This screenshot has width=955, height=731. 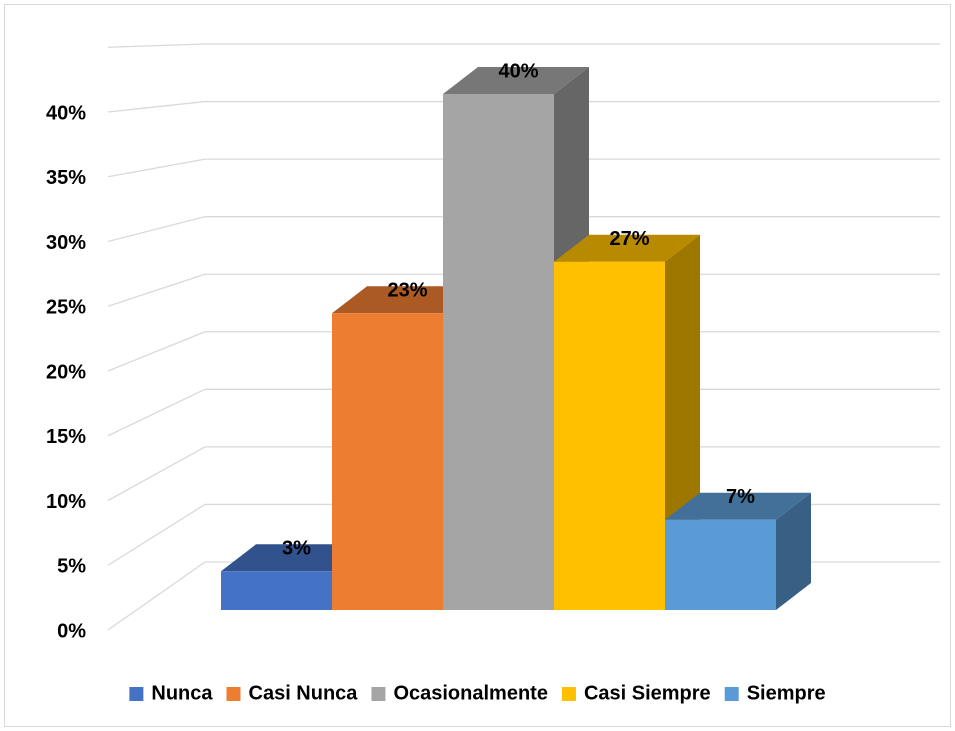 What do you see at coordinates (66, 243) in the screenshot?
I see `y-tick-label: 30%` at bounding box center [66, 243].